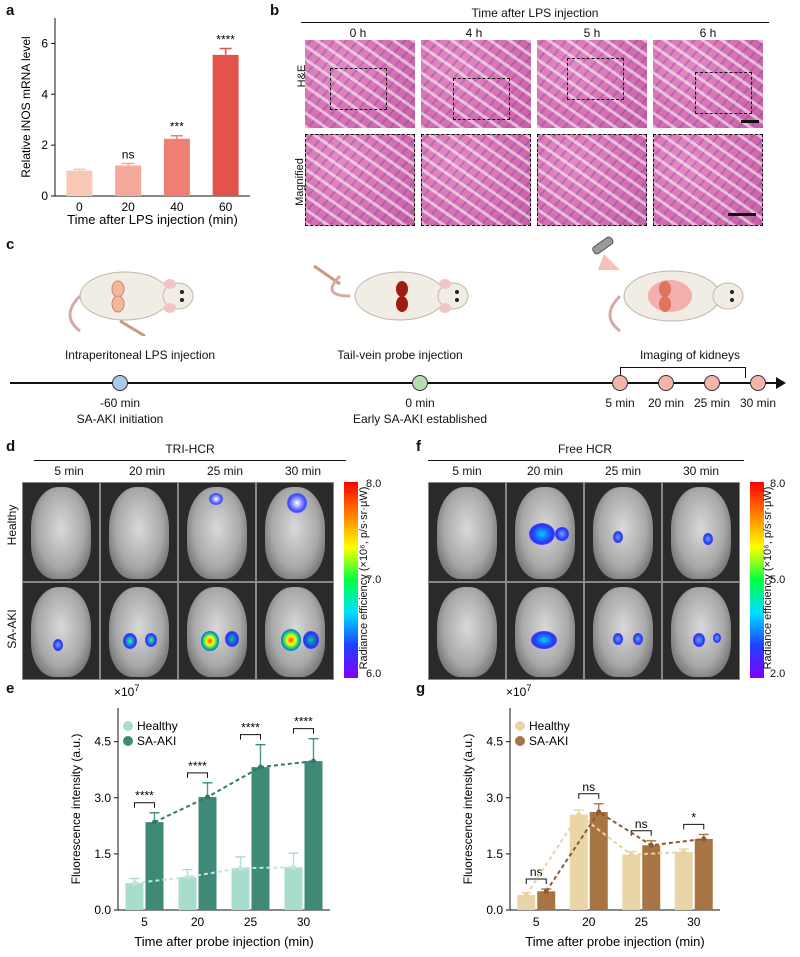 The width and height of the screenshot is (800, 957). I want to click on axis-multiplier: ×10⁷, so click(126, 691).